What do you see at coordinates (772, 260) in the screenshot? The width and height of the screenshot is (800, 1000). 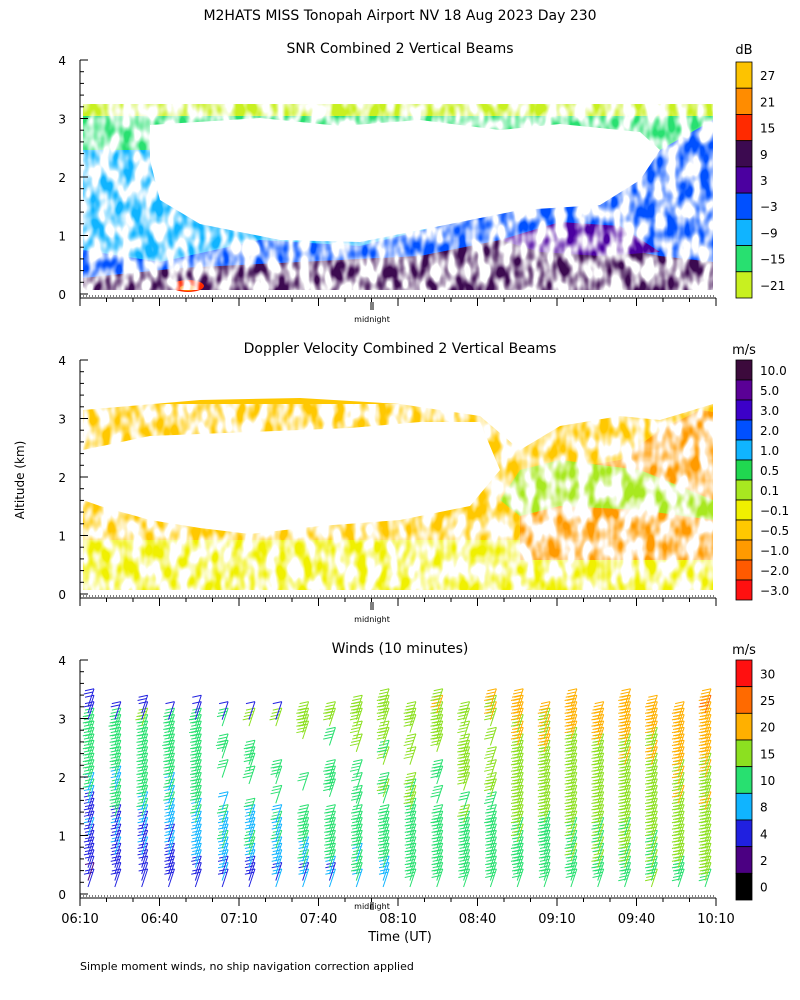 I see `colorbar-label: −15` at bounding box center [772, 260].